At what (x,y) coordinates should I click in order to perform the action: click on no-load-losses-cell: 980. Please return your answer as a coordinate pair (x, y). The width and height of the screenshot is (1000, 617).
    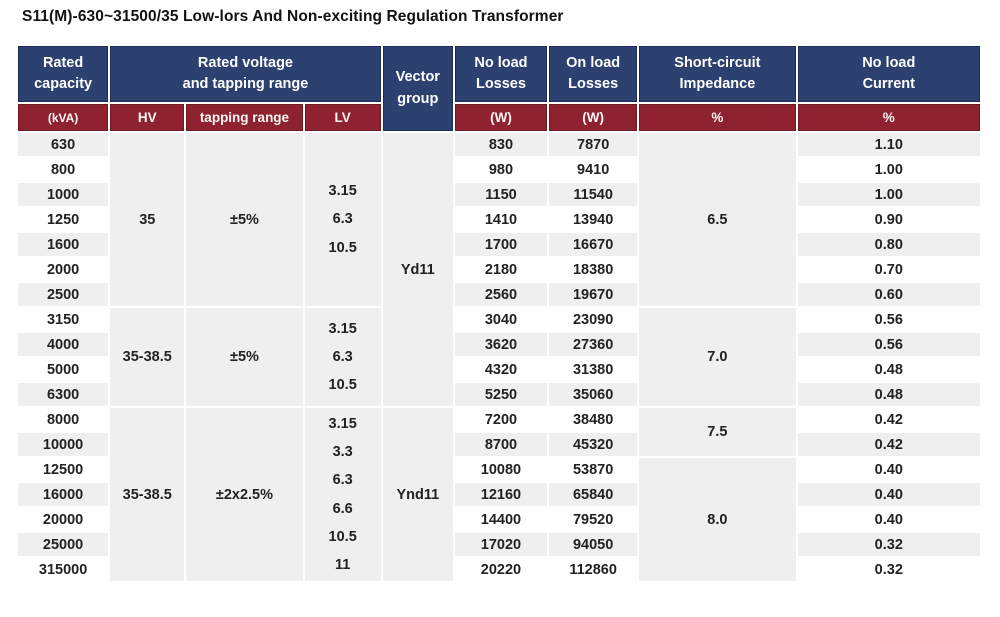
    Looking at the image, I should click on (501, 169).